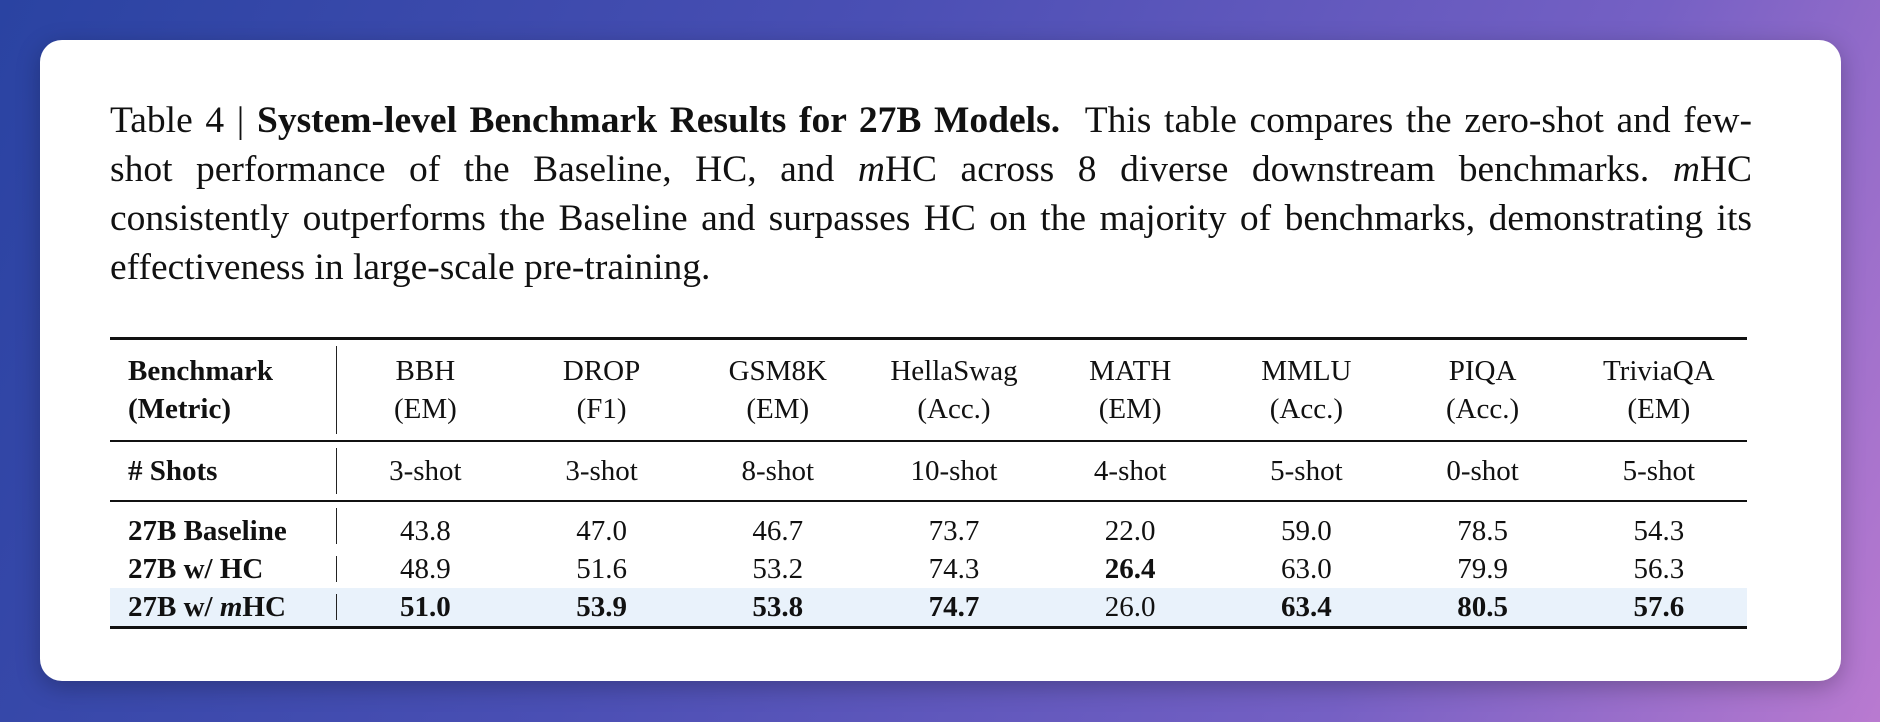 Image resolution: width=1880 pixels, height=722 pixels. I want to click on score-cell: 79.9, so click(1482, 569).